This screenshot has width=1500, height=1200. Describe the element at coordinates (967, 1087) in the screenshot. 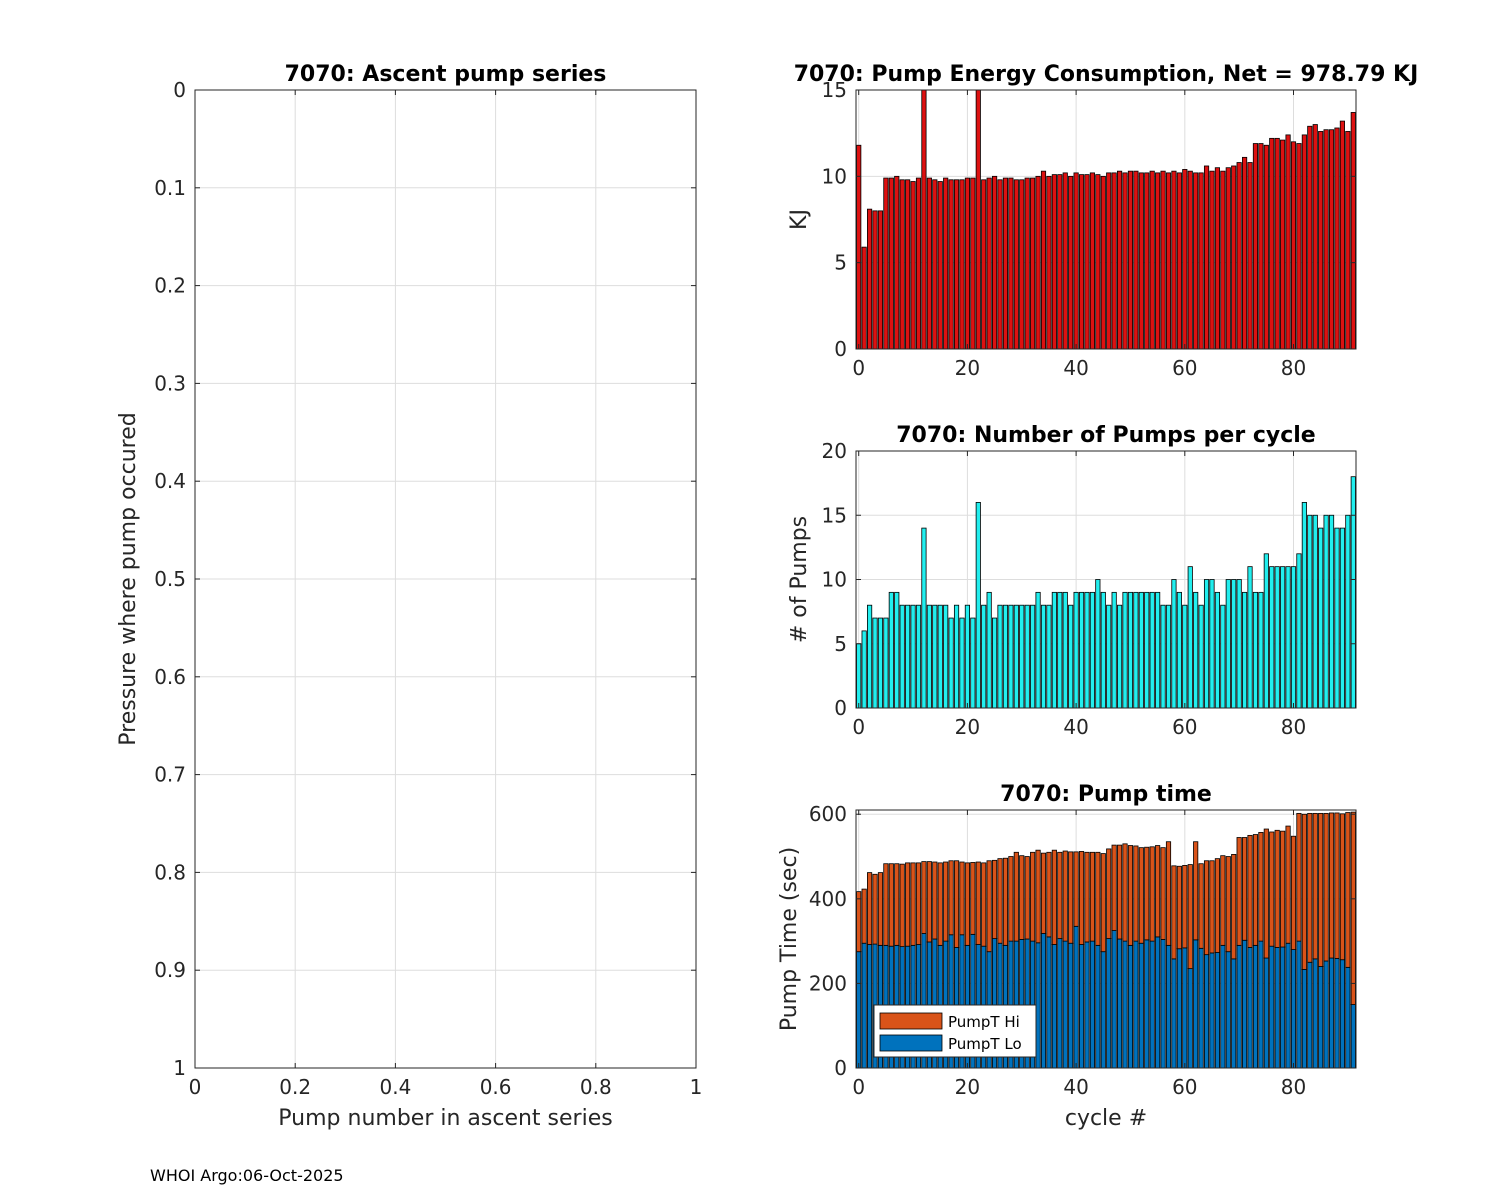

I see `pumptime-xtick-label-1: 20` at that location.